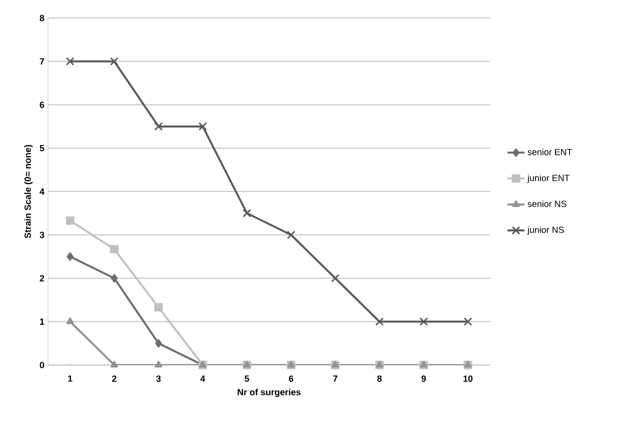  Describe the element at coordinates (42, 105) in the screenshot. I see `y-tick-label: 6` at that location.